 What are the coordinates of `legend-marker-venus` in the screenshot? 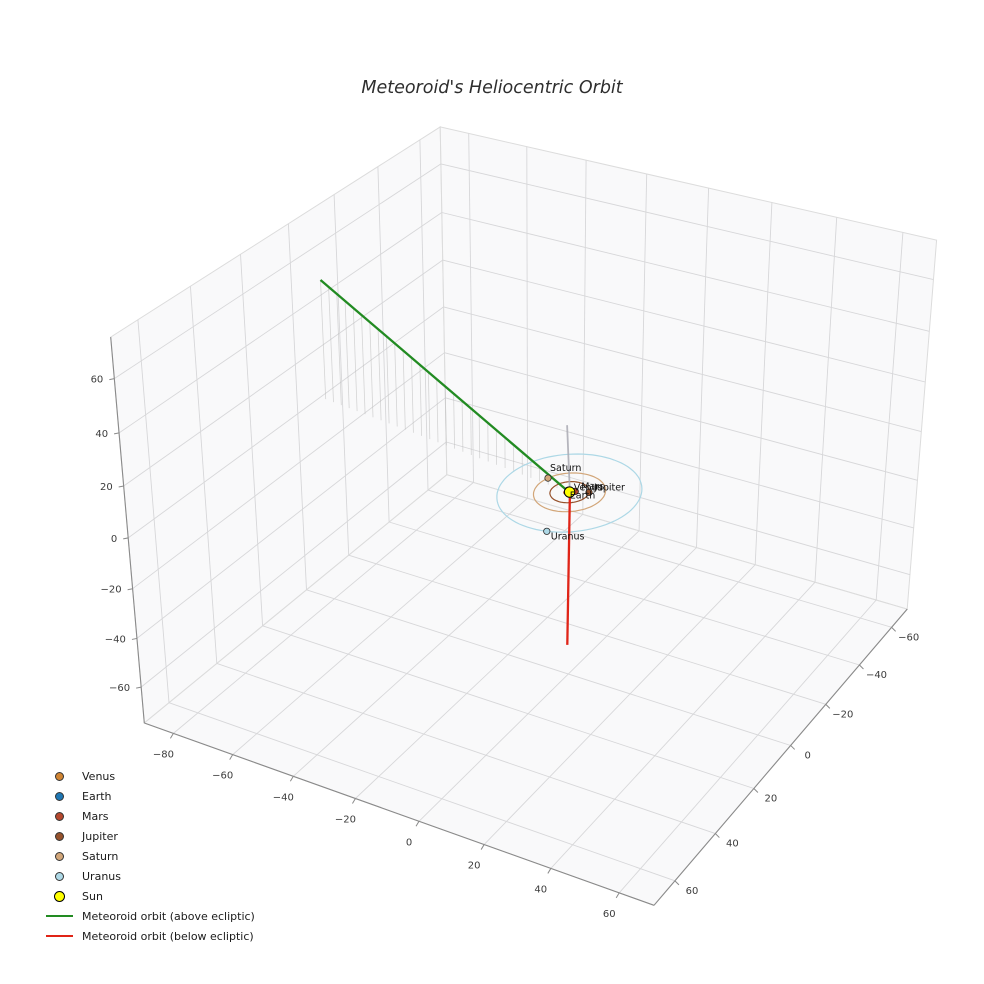 It's located at (59, 776).